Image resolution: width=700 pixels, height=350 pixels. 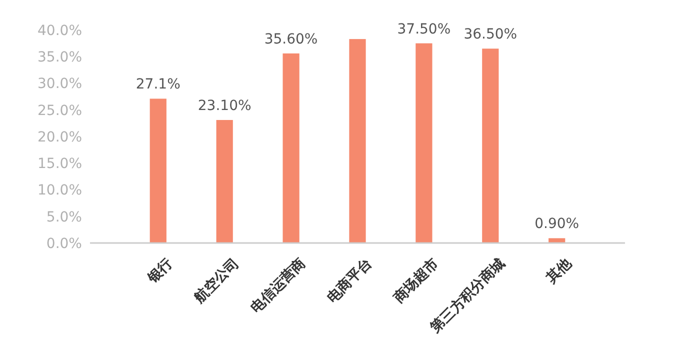 I want to click on y-tick-label: 0.0%, so click(x=64, y=244).